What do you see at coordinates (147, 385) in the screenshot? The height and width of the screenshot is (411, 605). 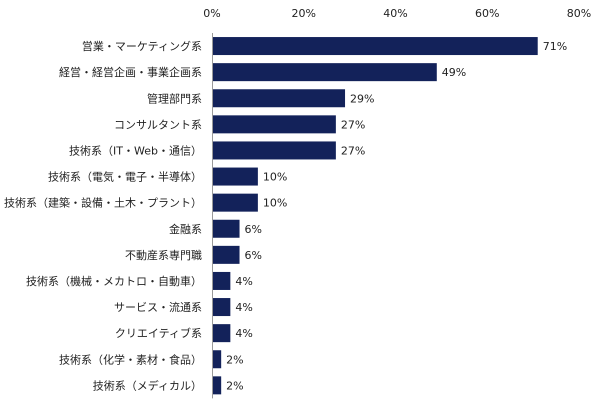 I see `category-label: 技術系（メディカル）` at bounding box center [147, 385].